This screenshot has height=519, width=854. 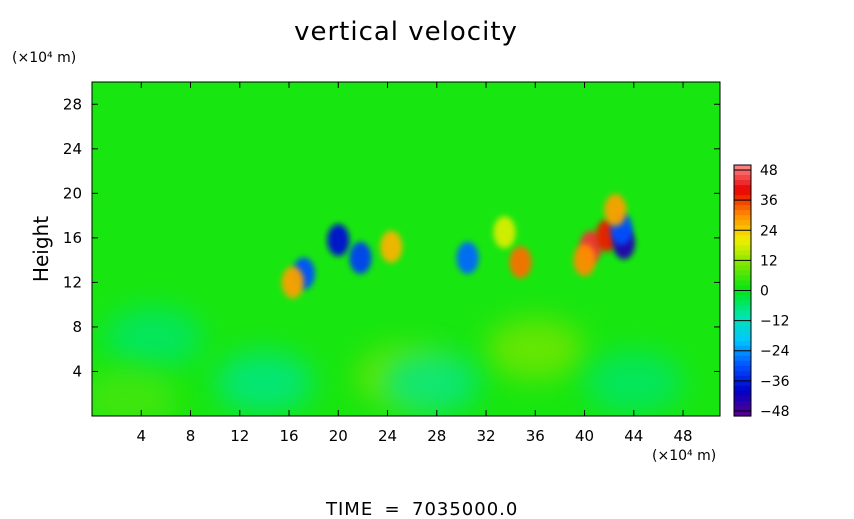 What do you see at coordinates (191, 436) in the screenshot?
I see `x-tick-label: 8` at bounding box center [191, 436].